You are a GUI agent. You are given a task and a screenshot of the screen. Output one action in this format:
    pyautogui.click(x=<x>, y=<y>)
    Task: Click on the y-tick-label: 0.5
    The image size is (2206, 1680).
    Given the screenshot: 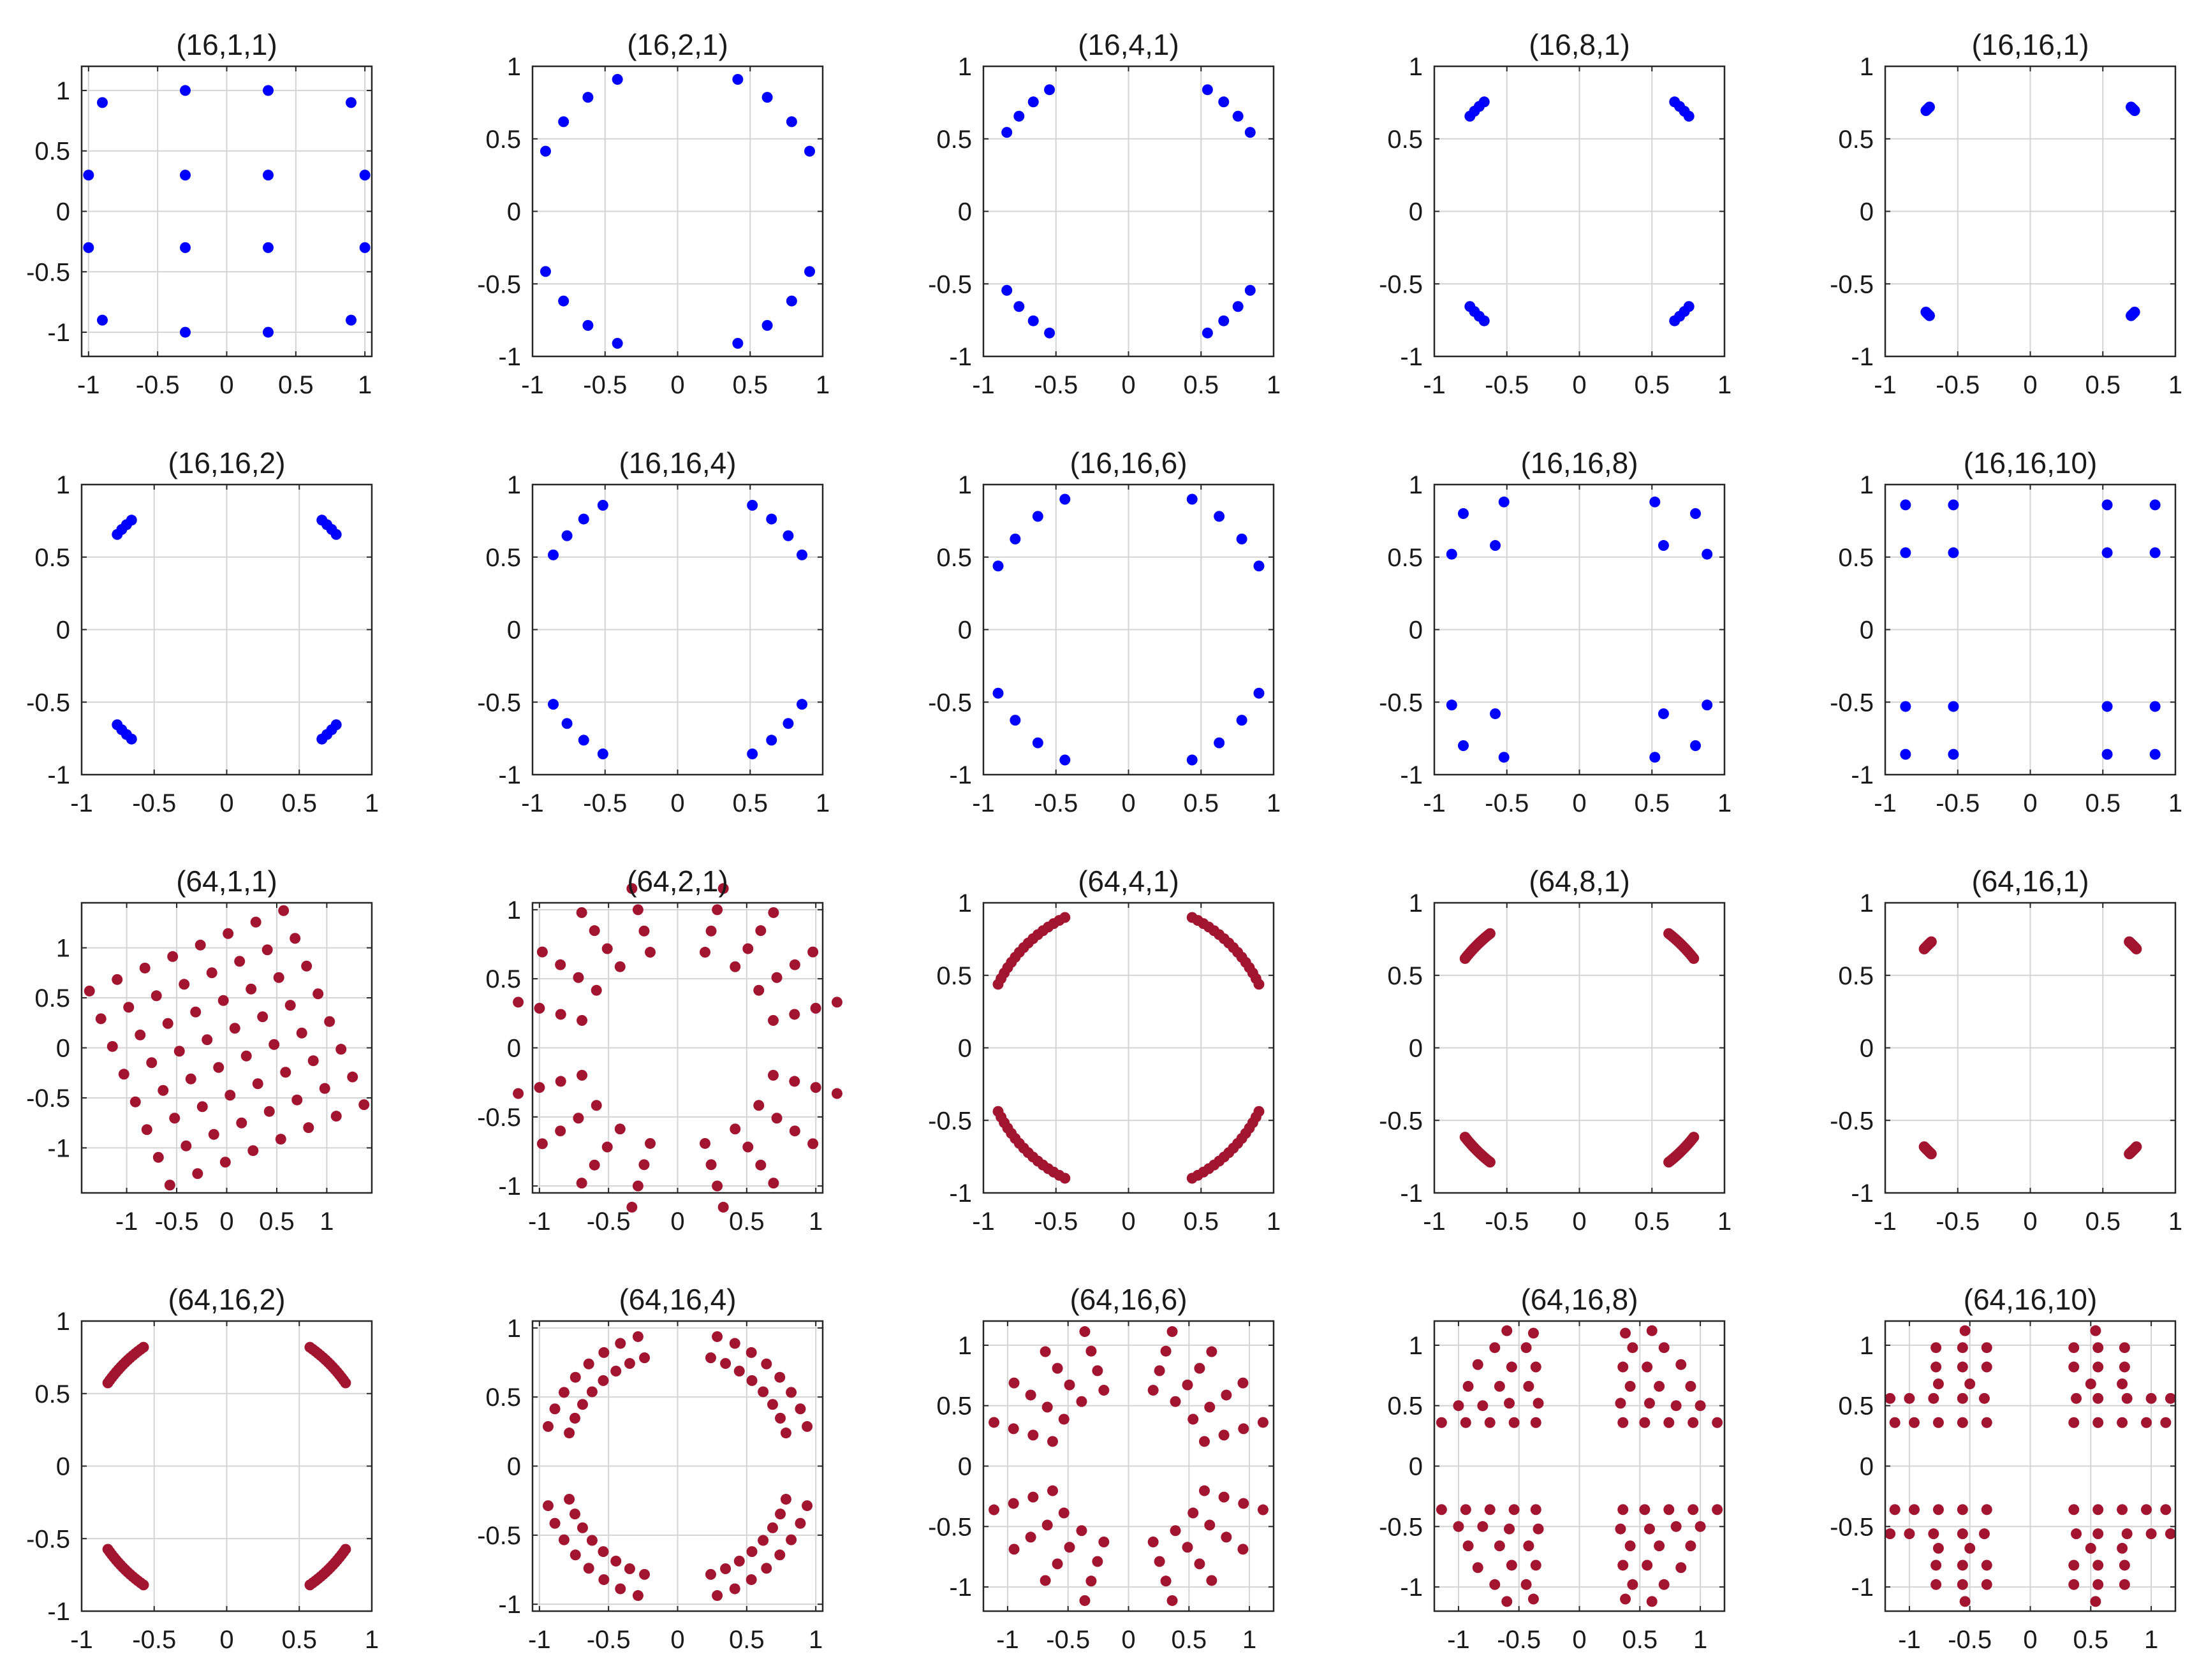 What is the action you would take?
    pyautogui.click(x=503, y=558)
    